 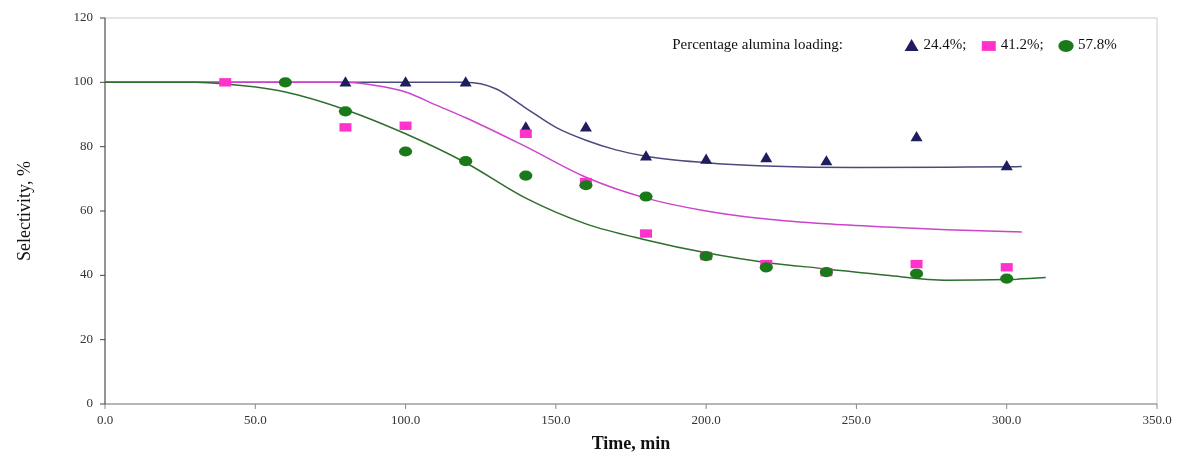 I want to click on y-tick-label: 0, so click(x=89, y=402).